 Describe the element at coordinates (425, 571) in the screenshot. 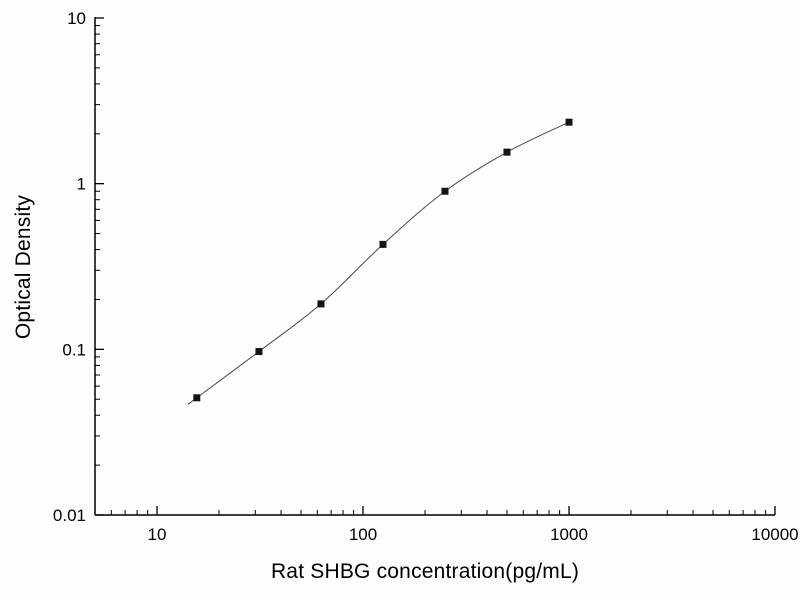

I see `x-axis-title: Rat SHBG concentration(pg/mL)` at that location.